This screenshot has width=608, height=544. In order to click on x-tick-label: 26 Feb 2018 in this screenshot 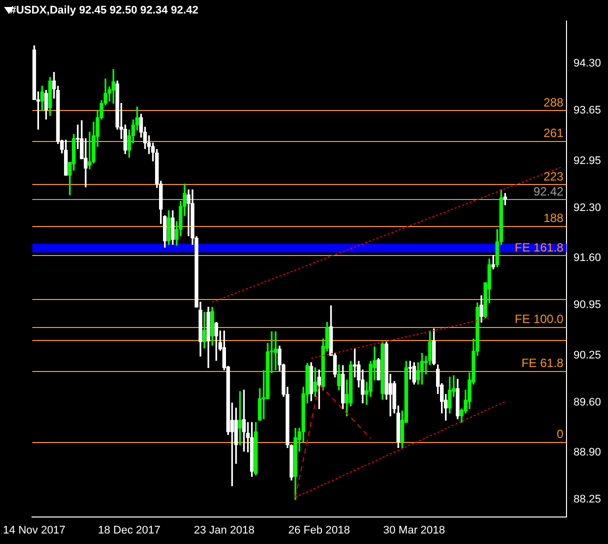, I will do `click(319, 530)`.